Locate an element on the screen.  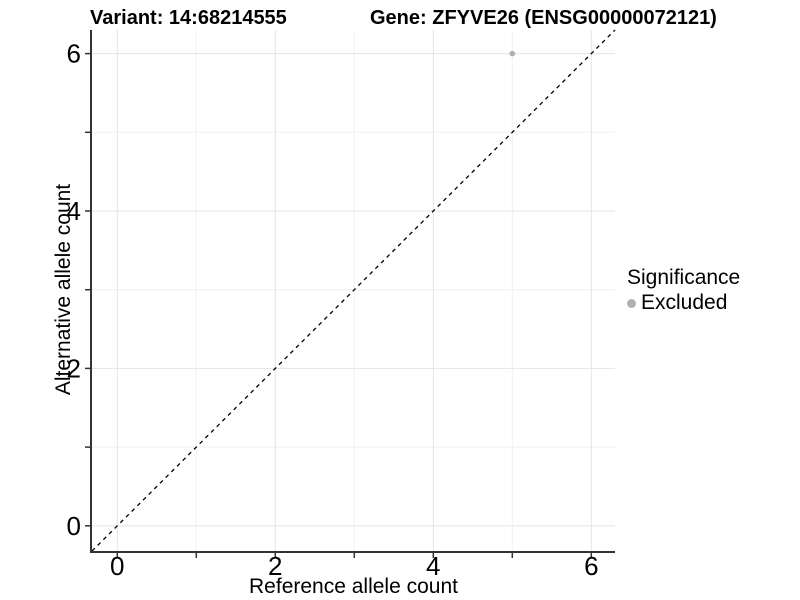
y-tick-label: 4 is located at coordinates (74, 211).